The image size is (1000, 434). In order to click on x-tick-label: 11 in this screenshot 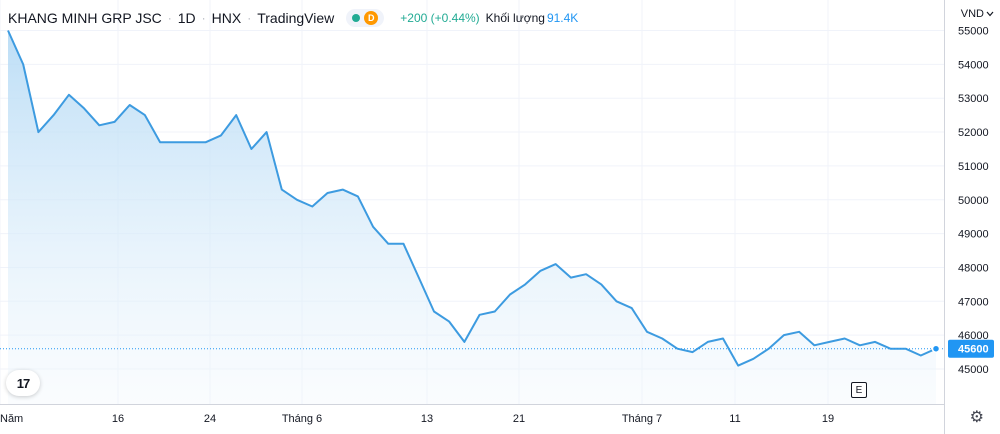, I will do `click(734, 419)`.